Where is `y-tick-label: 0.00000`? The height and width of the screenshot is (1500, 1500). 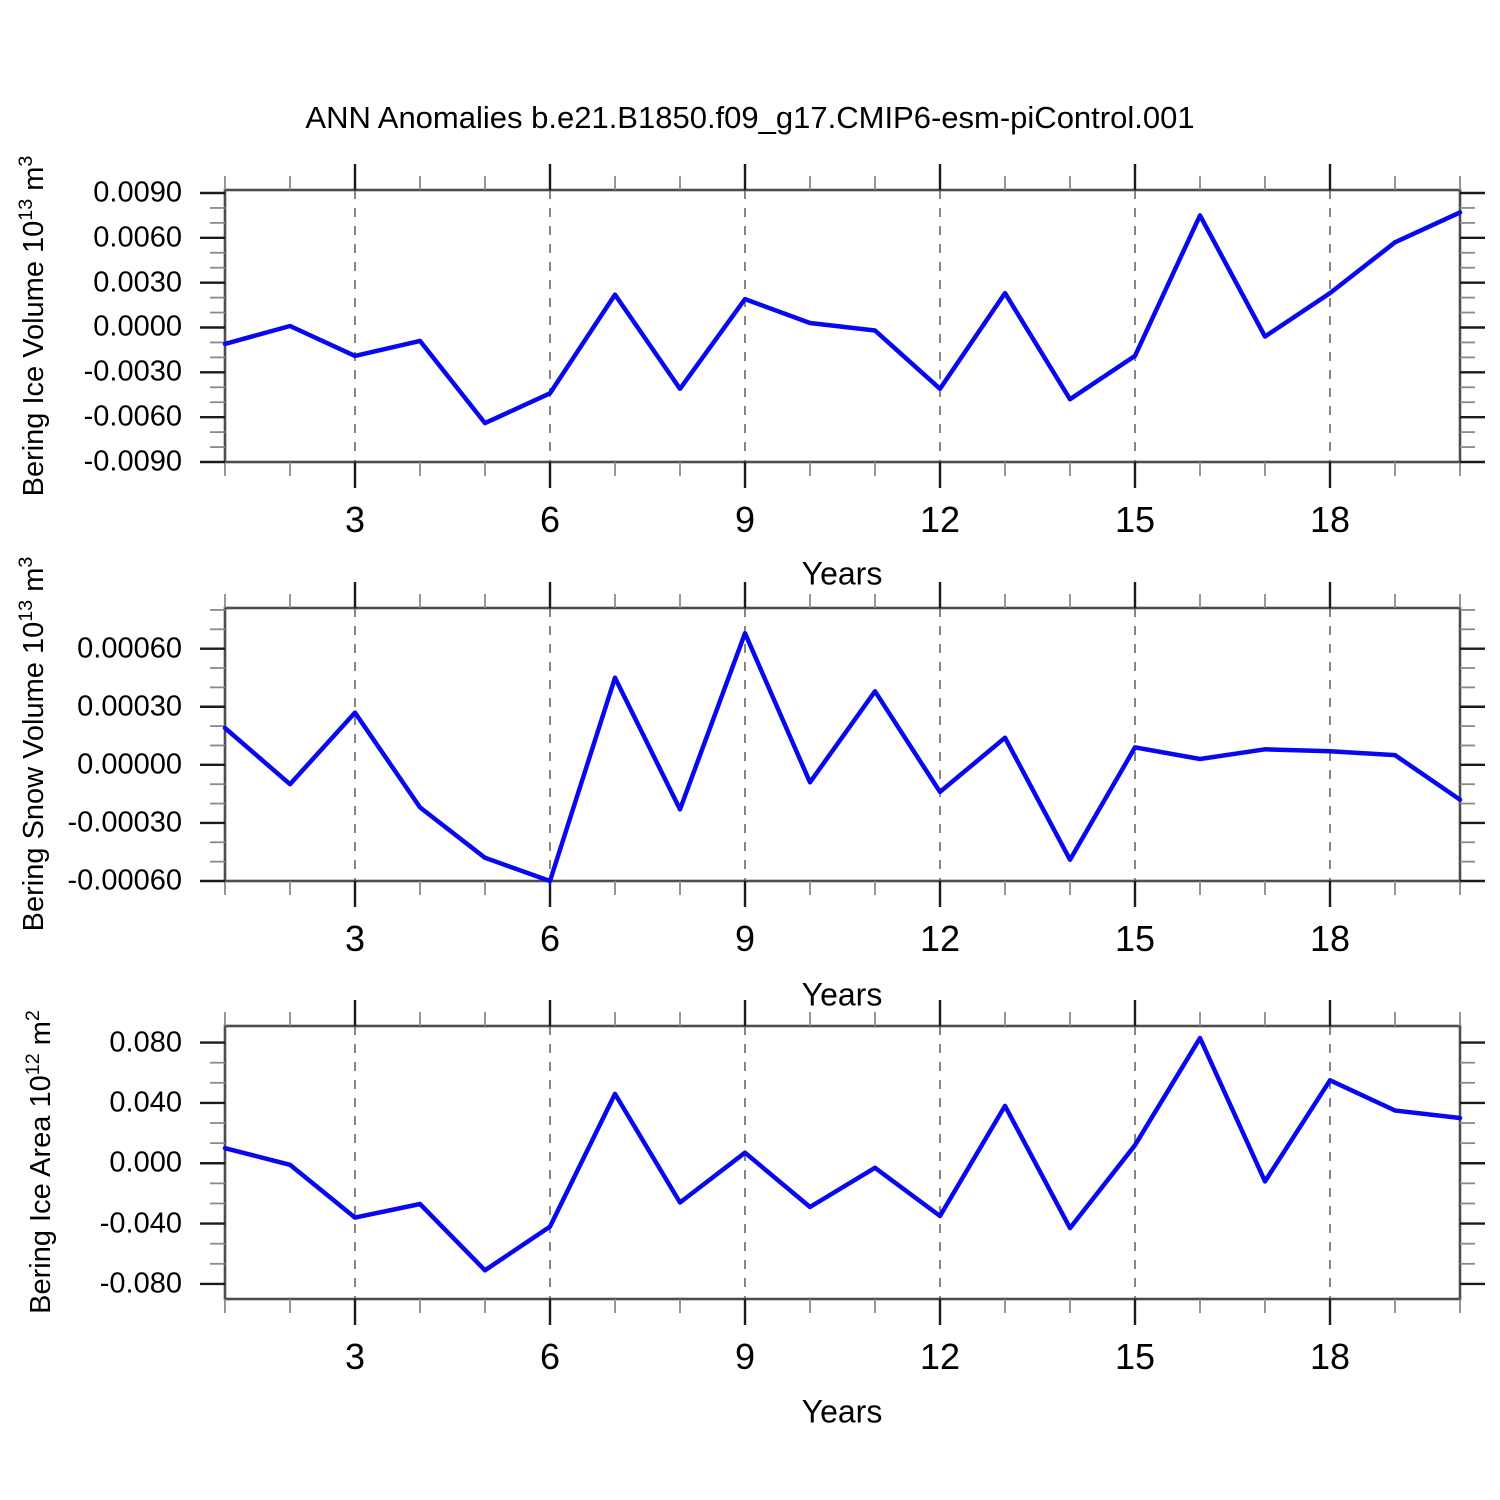
y-tick-label: 0.00000 is located at coordinates (129, 764).